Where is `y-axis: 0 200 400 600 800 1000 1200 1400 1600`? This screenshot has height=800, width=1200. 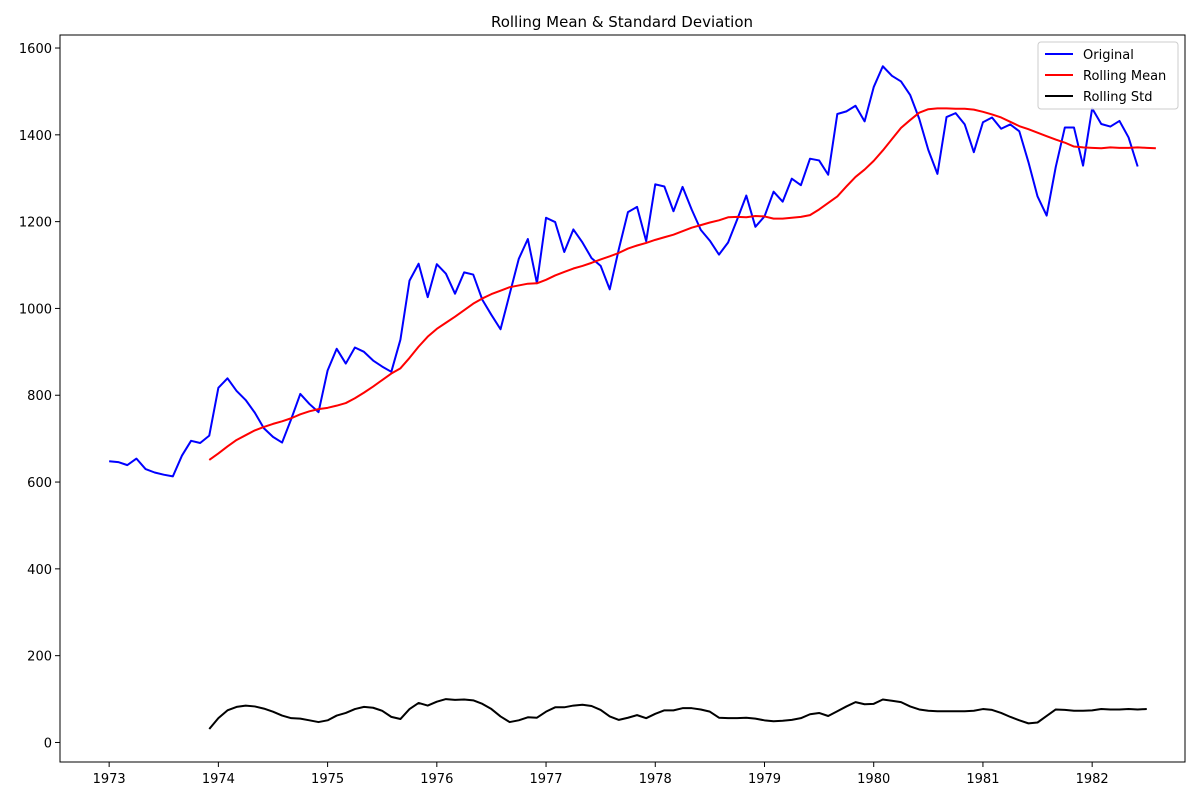
y-axis: 0 200 400 600 800 1000 1200 1400 1600 is located at coordinates (39, 396).